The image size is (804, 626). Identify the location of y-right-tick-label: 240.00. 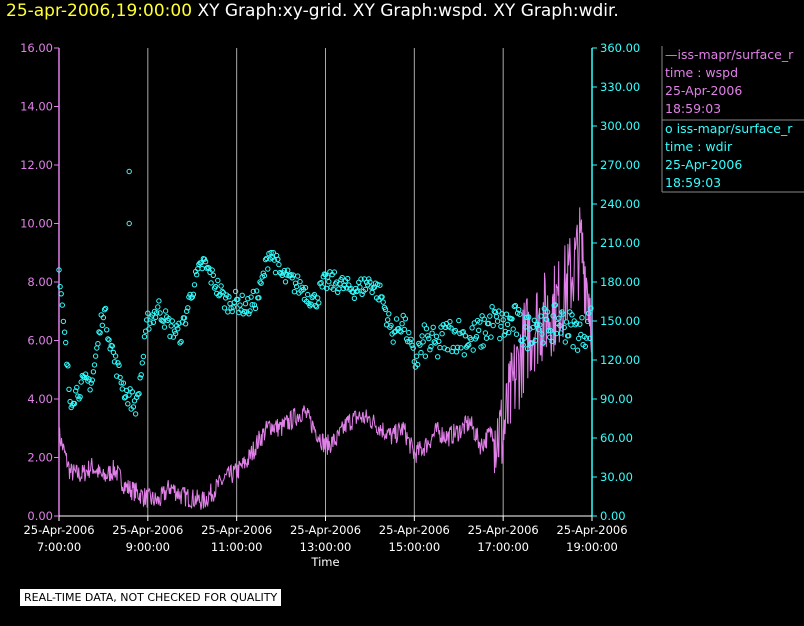
(620, 204).